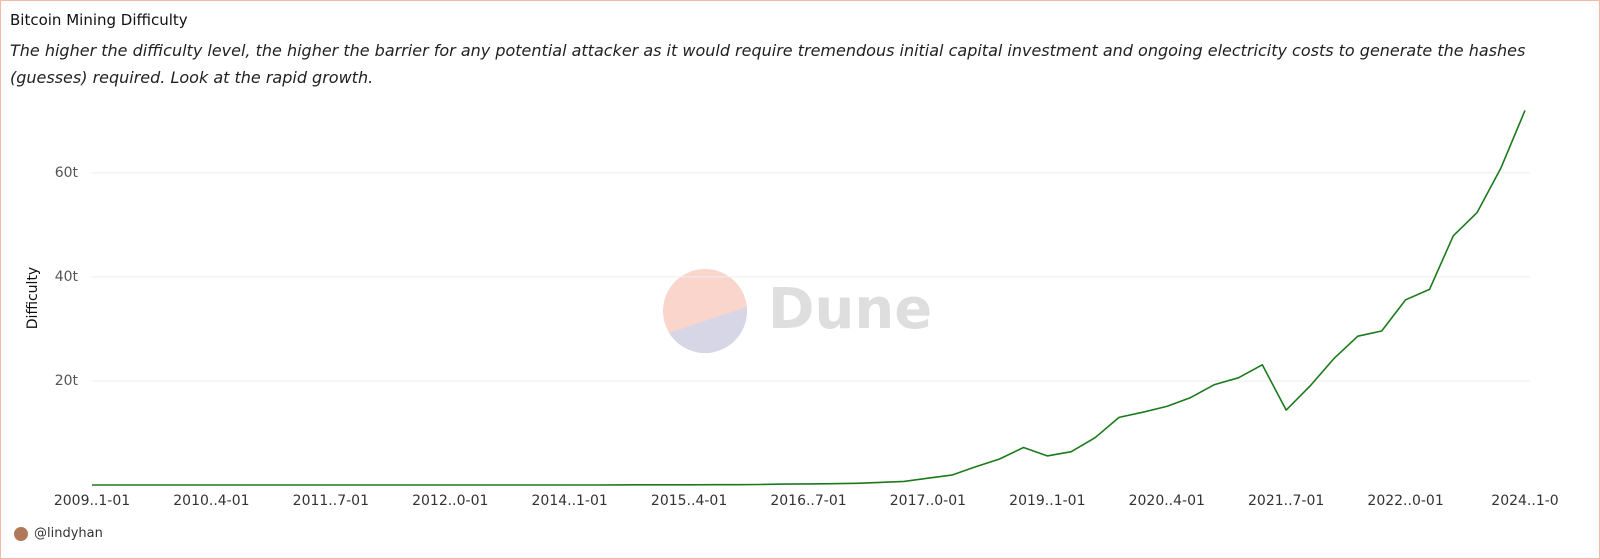 The width and height of the screenshot is (1600, 559). What do you see at coordinates (570, 501) in the screenshot?
I see `x-tick-label: 2014..1-01` at bounding box center [570, 501].